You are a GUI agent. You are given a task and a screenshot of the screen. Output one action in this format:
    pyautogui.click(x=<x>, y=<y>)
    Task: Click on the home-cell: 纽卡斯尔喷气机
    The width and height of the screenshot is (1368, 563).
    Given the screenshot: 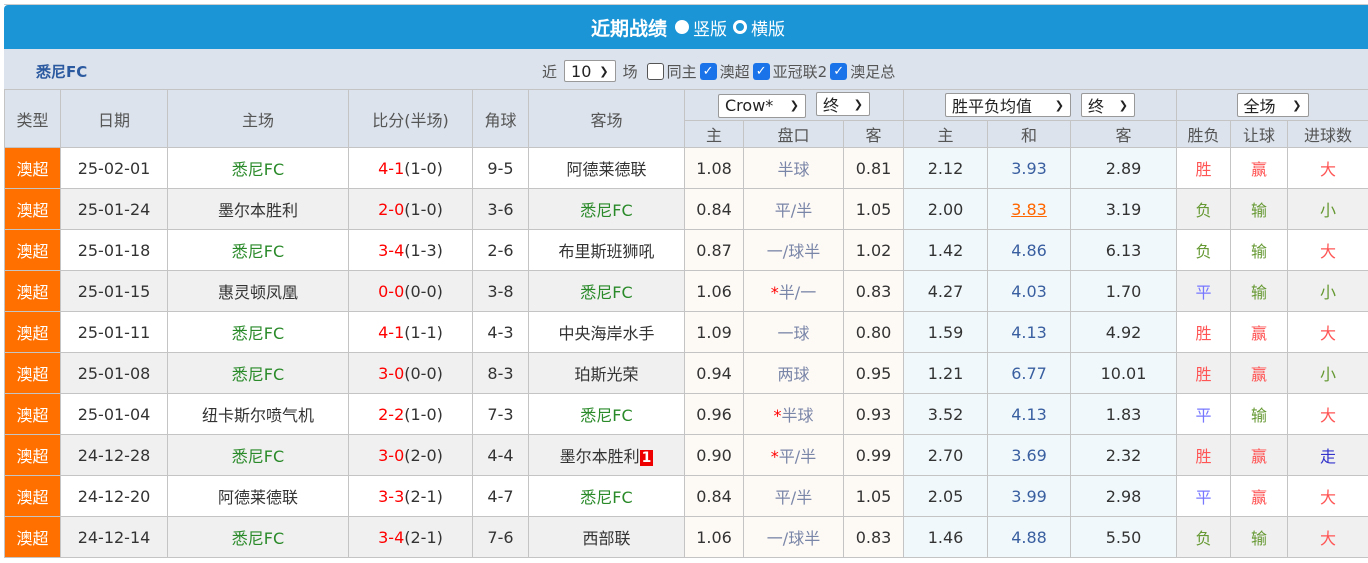 What is the action you would take?
    pyautogui.click(x=258, y=414)
    